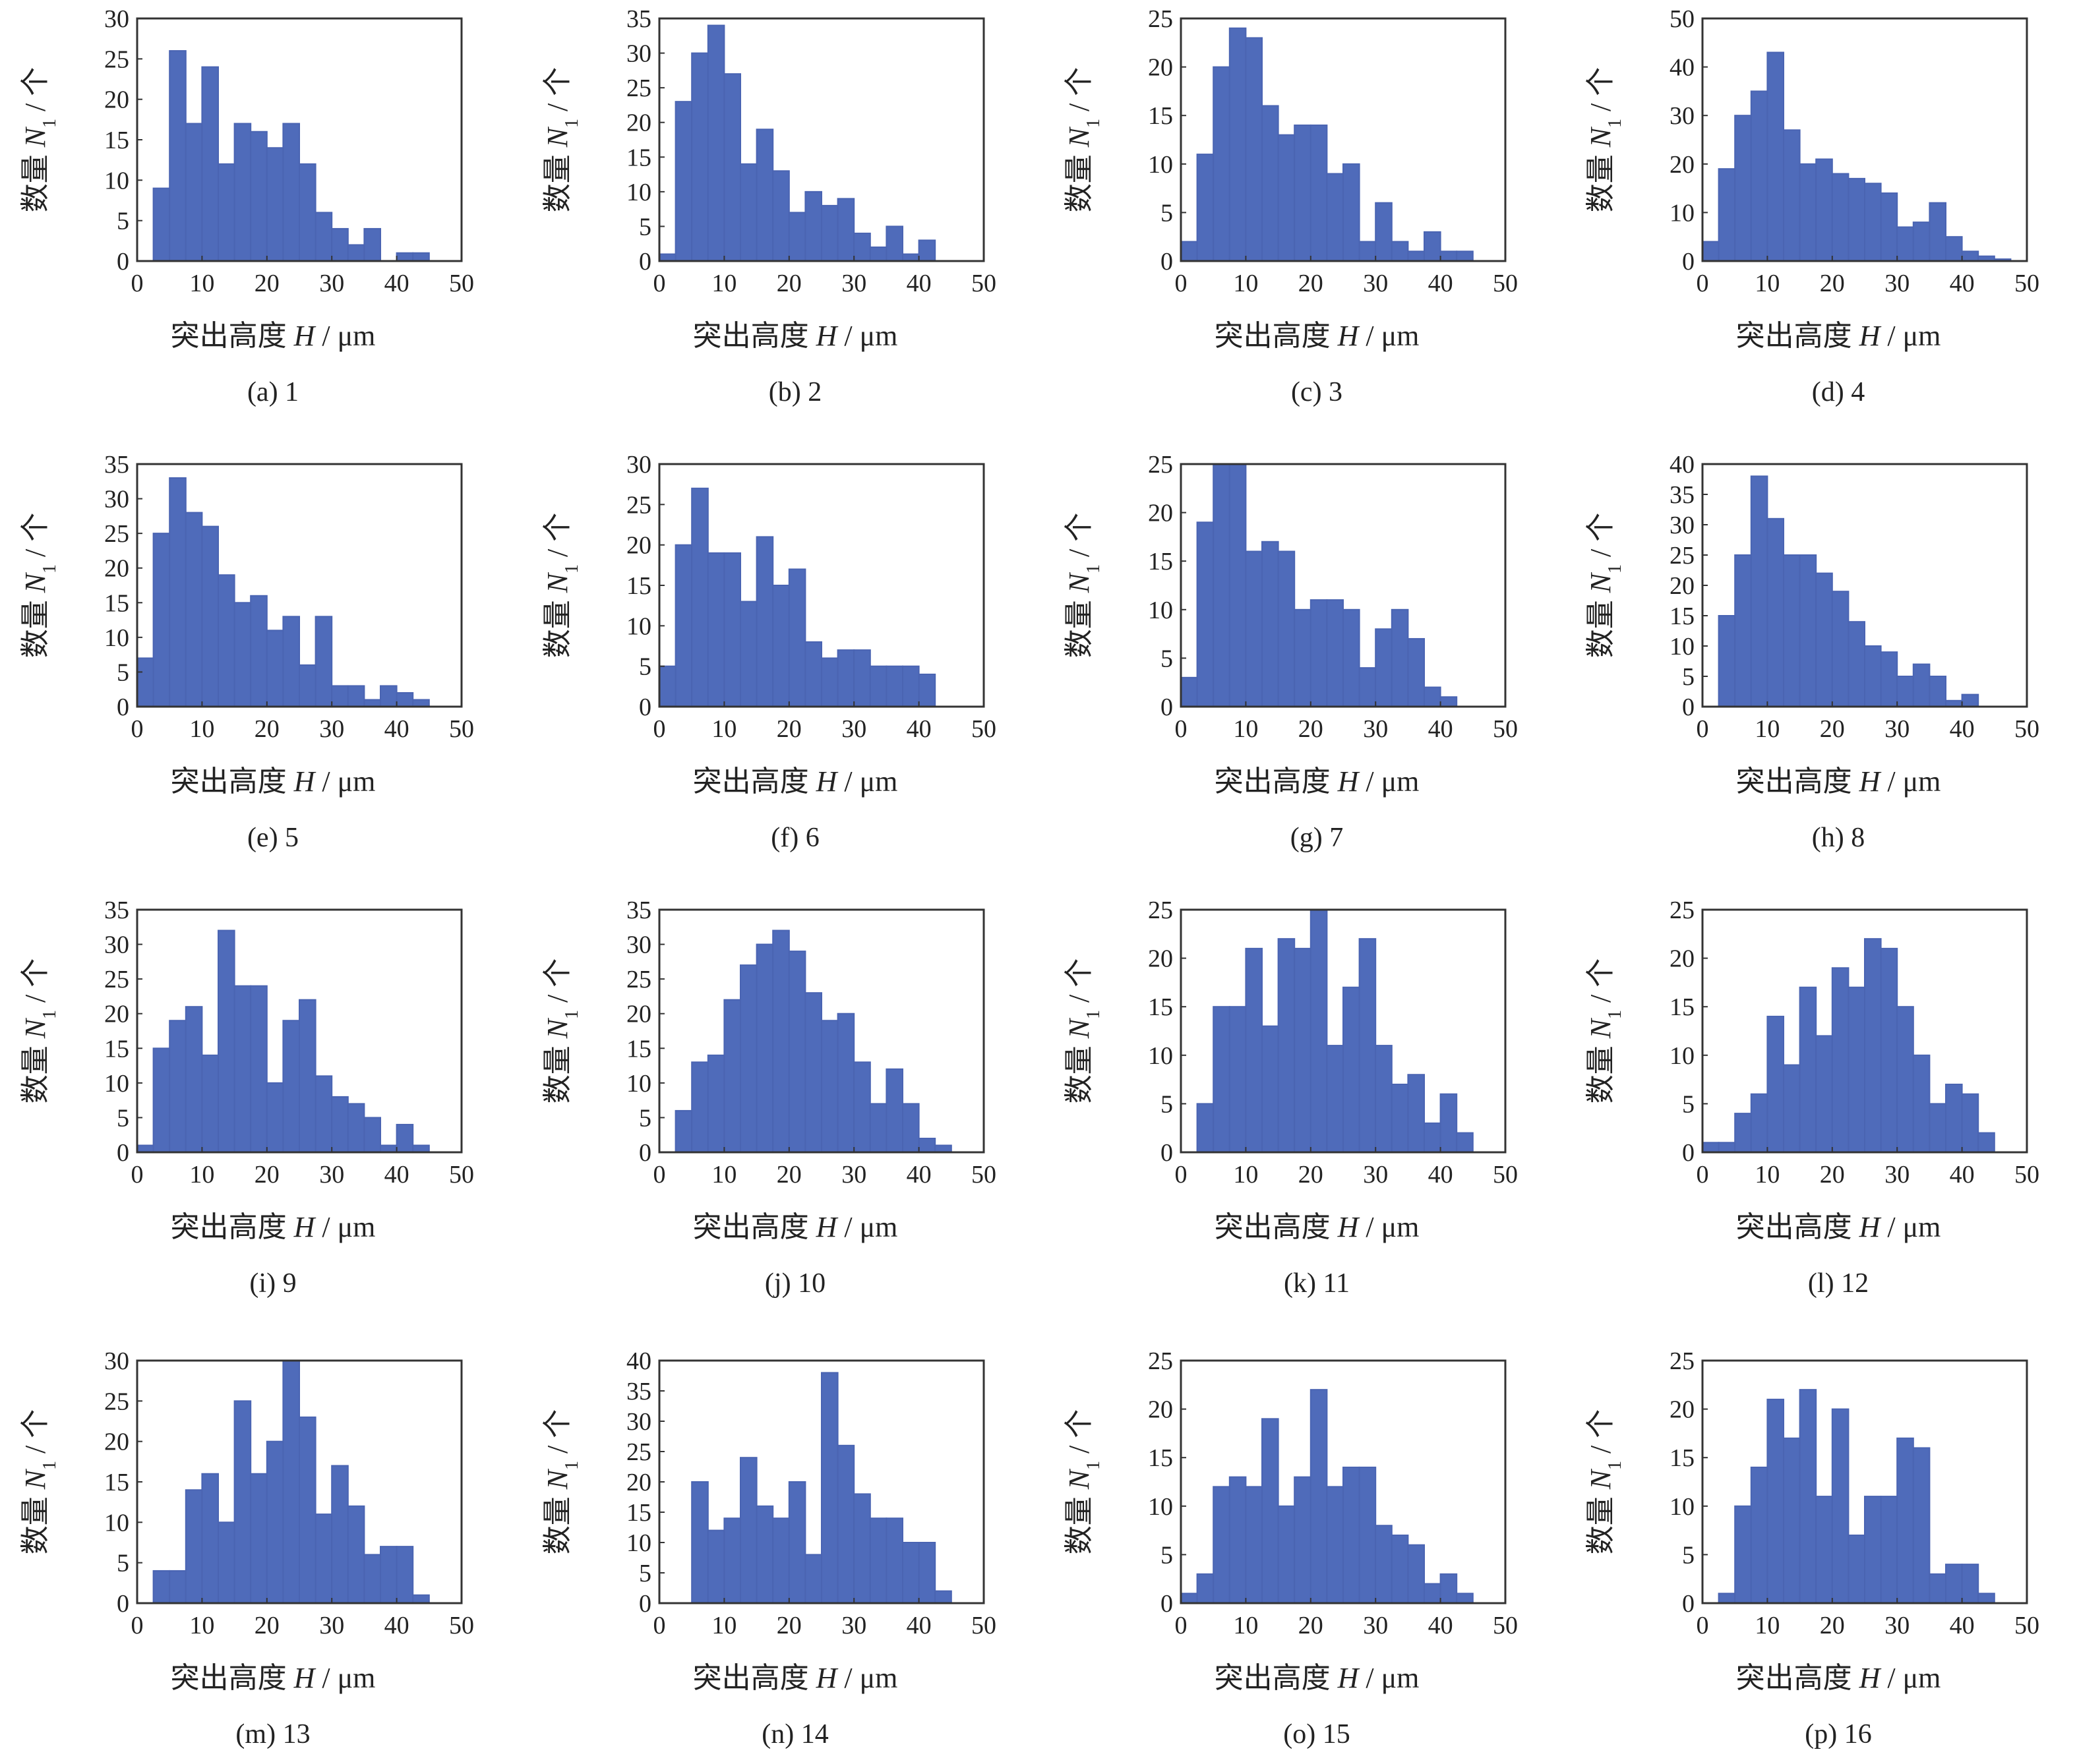 The width and height of the screenshot is (2077, 1764). What do you see at coordinates (1838, 336) in the screenshot?
I see `x-axis-title: 突出高度 H / μm` at bounding box center [1838, 336].